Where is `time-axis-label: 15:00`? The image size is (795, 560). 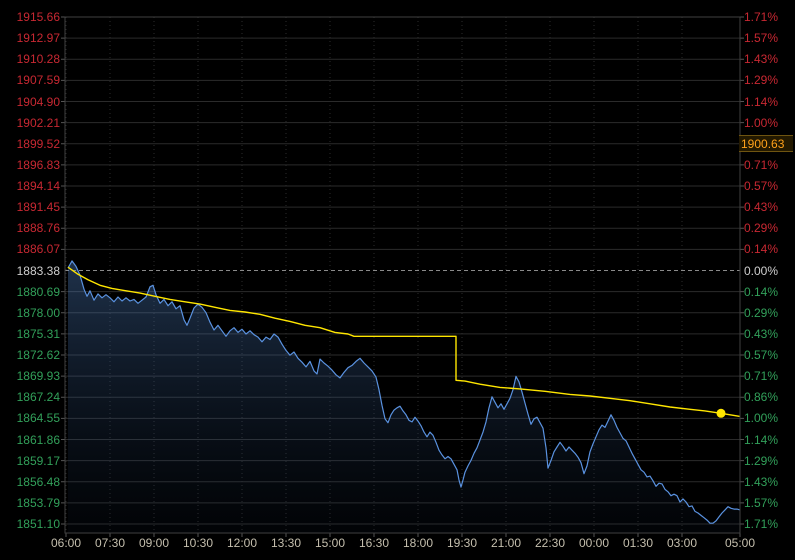 time-axis-label: 15:00 is located at coordinates (330, 543).